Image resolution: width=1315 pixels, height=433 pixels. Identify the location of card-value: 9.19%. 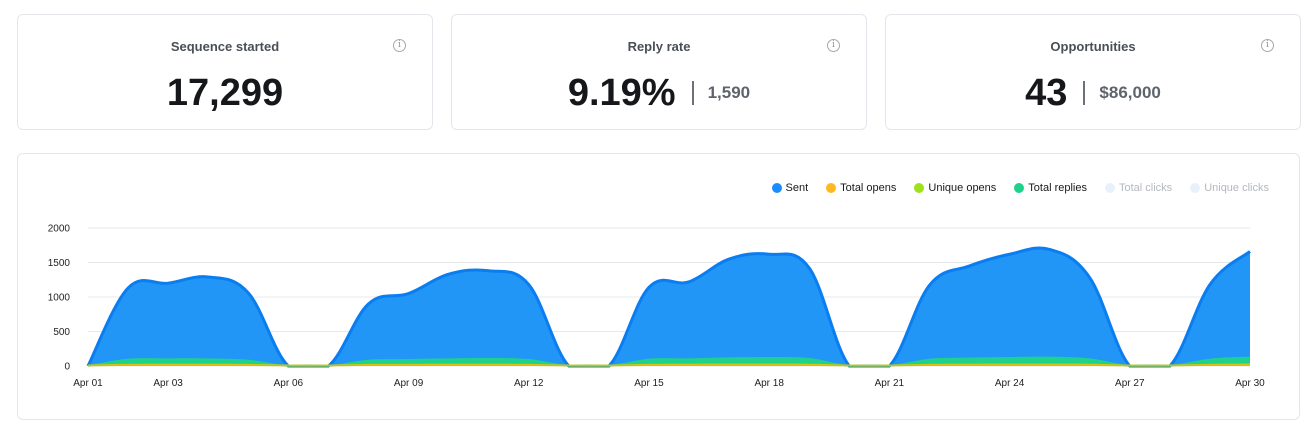
(621, 93).